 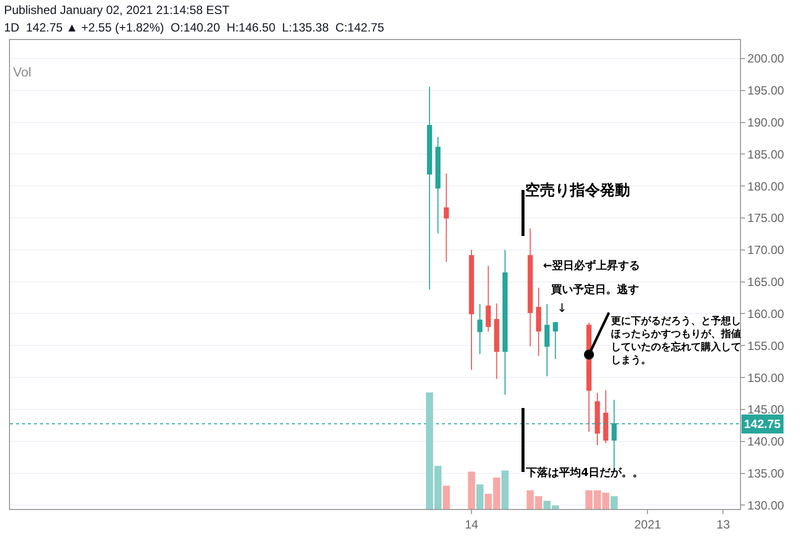 What do you see at coordinates (648, 524) in the screenshot?
I see `x-tick-label: 2021` at bounding box center [648, 524].